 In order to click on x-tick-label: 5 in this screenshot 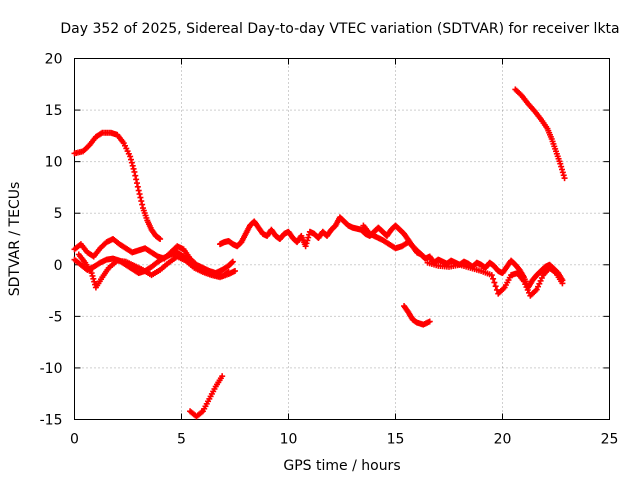, I will do `click(181, 440)`.